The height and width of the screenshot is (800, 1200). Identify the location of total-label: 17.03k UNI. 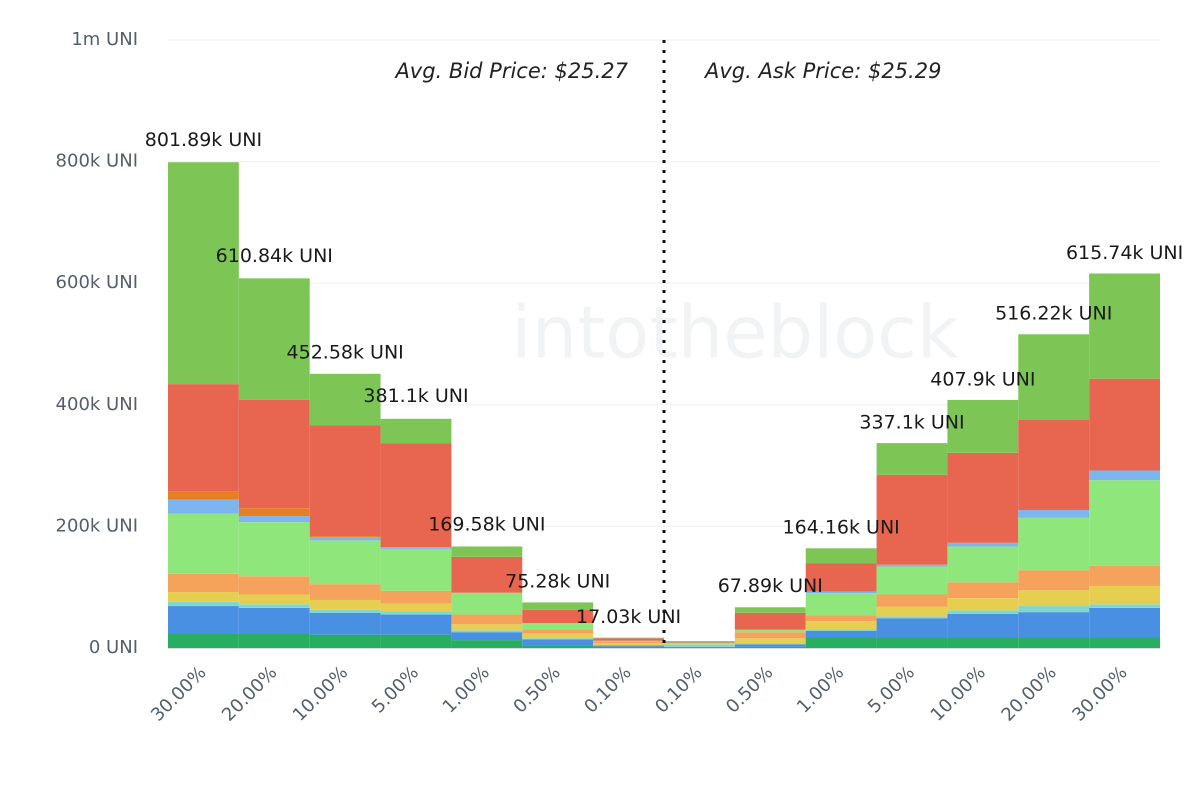
(628, 617).